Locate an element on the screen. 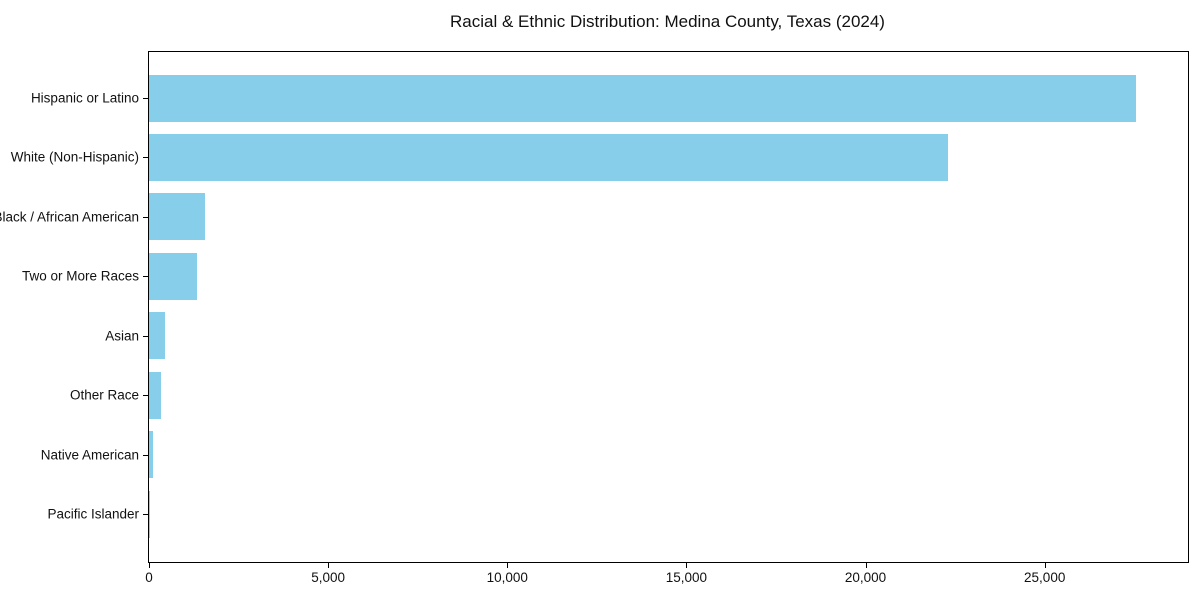 This screenshot has height=600, width=1200. y-tick-white-non-hispanic is located at coordinates (146, 158).